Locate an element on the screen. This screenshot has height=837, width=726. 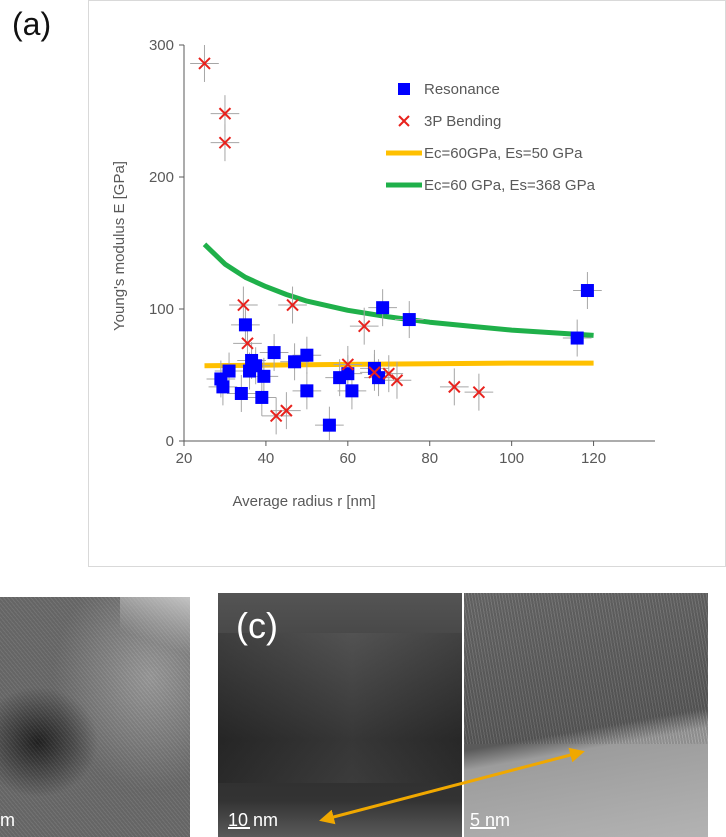
green-model-line is located at coordinates (398, 290).